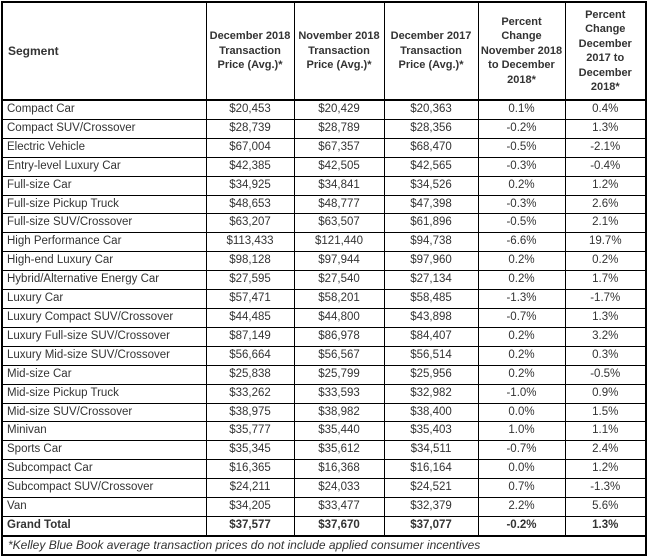 The height and width of the screenshot is (556, 650). Describe the element at coordinates (431, 317) in the screenshot. I see `value-cell: $43,898` at that location.